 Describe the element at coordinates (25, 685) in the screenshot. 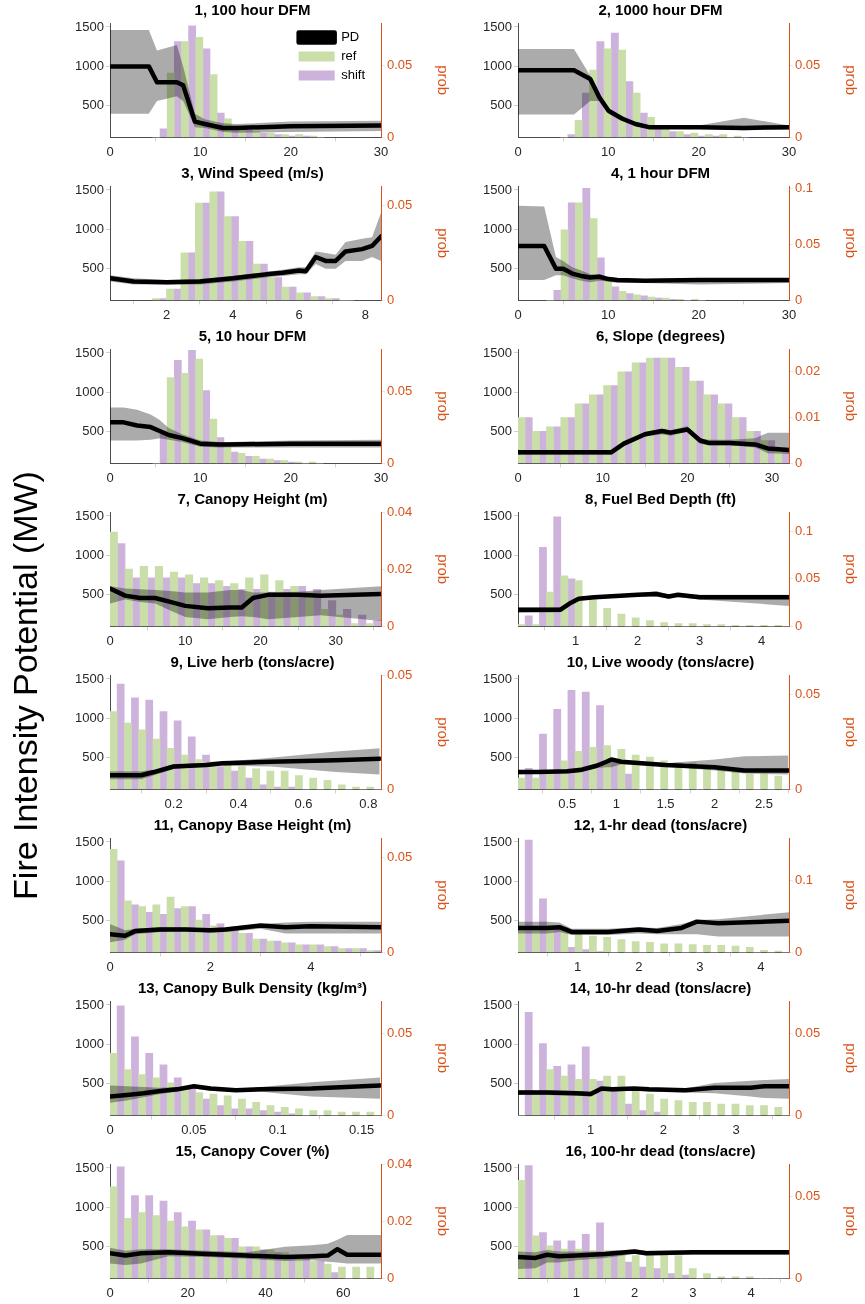

I see `y-axis-title: Fire Intensity Potential (MW)` at that location.